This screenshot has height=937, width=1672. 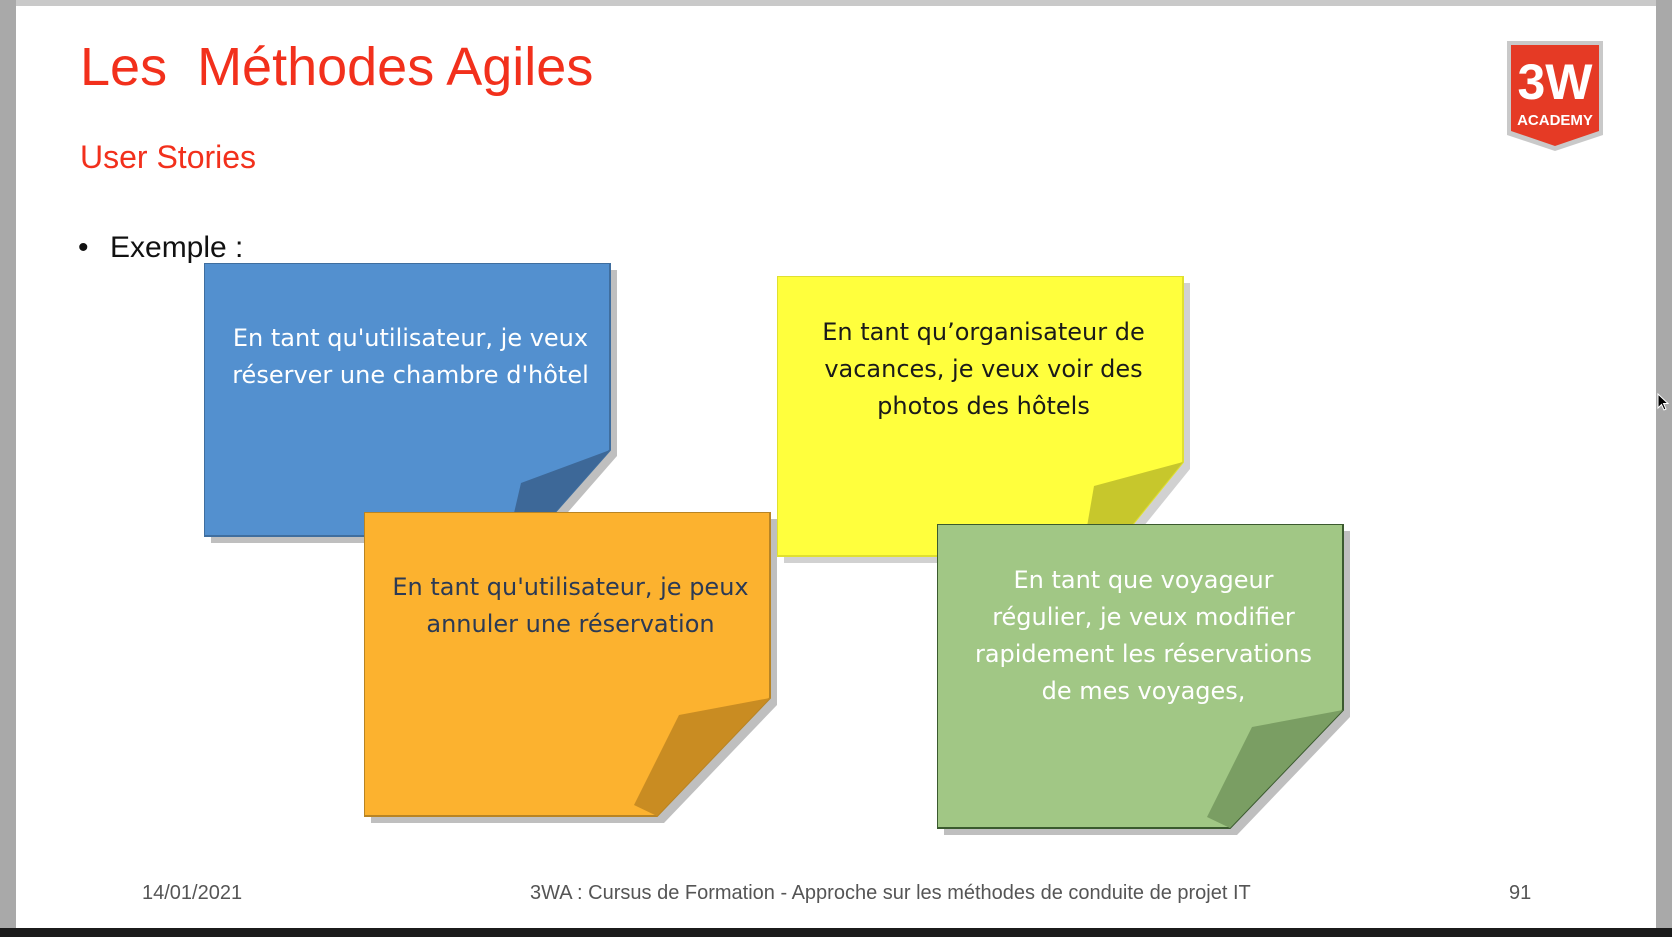 I want to click on note-line: En tant qu’organisateur de, so click(x=983, y=332).